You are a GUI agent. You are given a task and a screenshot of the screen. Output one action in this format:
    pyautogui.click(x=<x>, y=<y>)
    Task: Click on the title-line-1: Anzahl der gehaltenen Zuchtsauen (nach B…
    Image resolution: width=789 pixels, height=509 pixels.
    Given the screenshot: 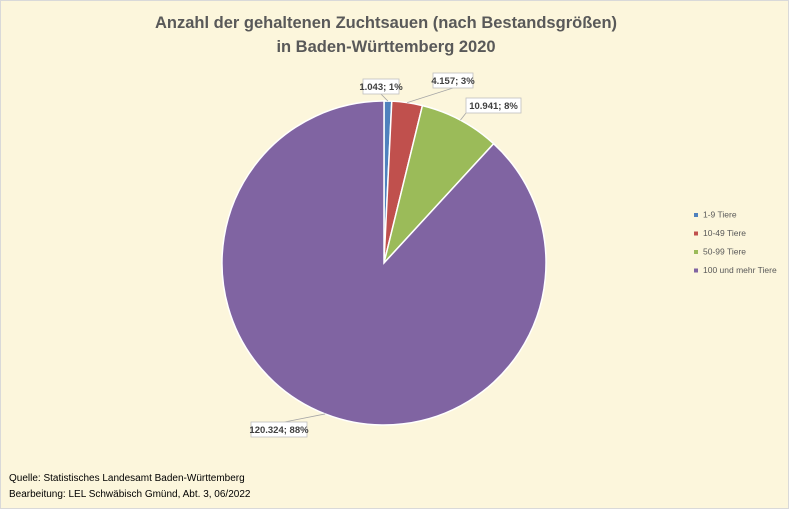 What is the action you would take?
    pyautogui.click(x=386, y=23)
    